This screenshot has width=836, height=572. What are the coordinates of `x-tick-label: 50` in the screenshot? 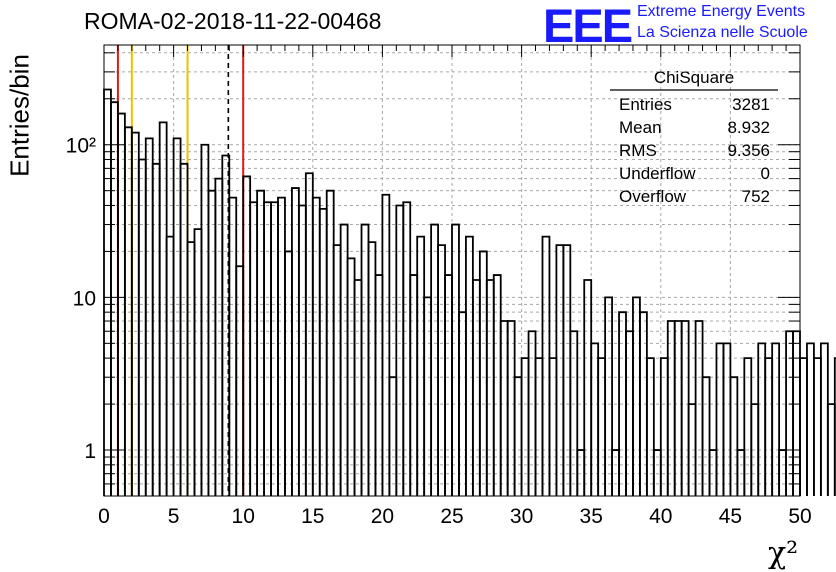 It's located at (799, 516).